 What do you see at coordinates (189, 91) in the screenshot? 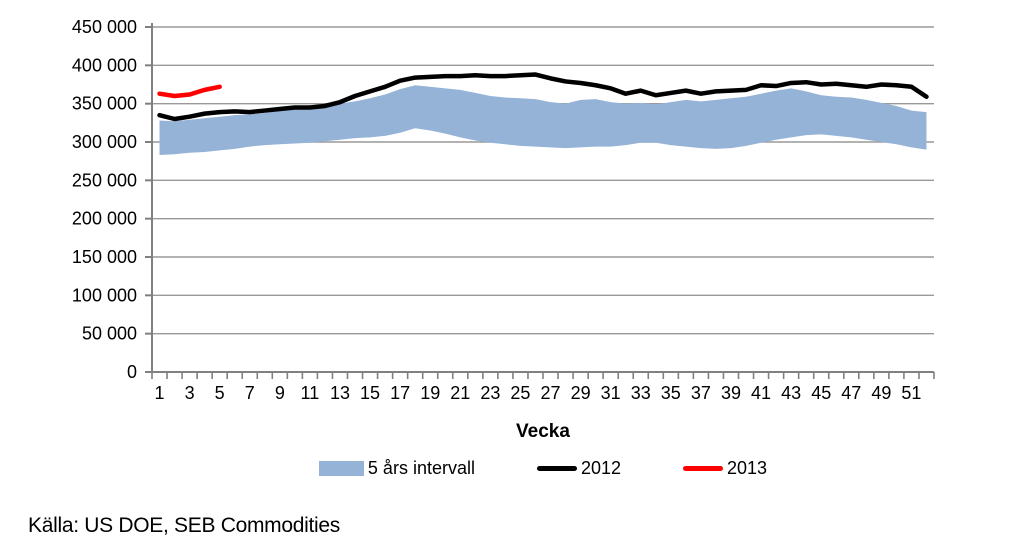
I see `line-2013` at bounding box center [189, 91].